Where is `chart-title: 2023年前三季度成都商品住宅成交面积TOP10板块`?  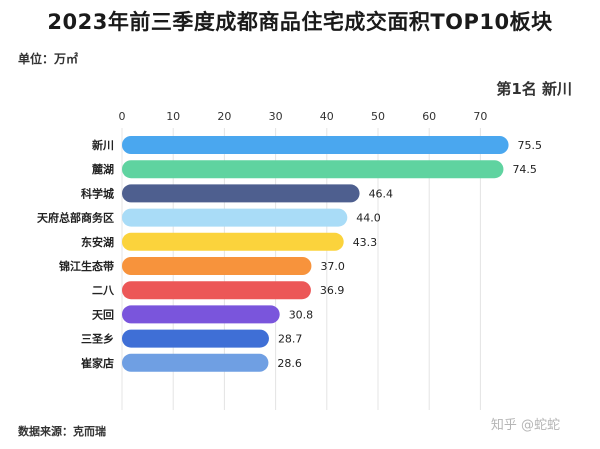
chart-title: 2023年前三季度成都商品住宅成交面积TOP10板块 is located at coordinates (300, 22).